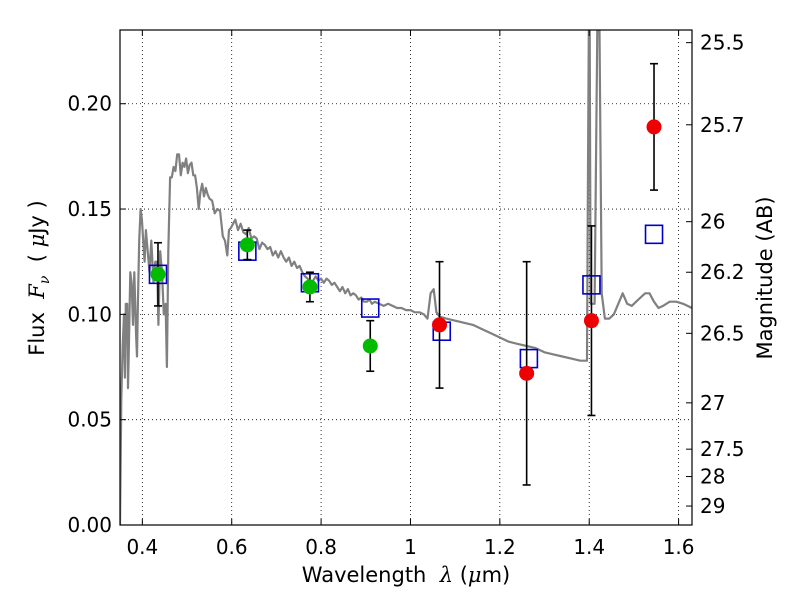 The image size is (800, 600). What do you see at coordinates (722, 125) in the screenshot?
I see `y2-tick-label: 25.7` at bounding box center [722, 125].